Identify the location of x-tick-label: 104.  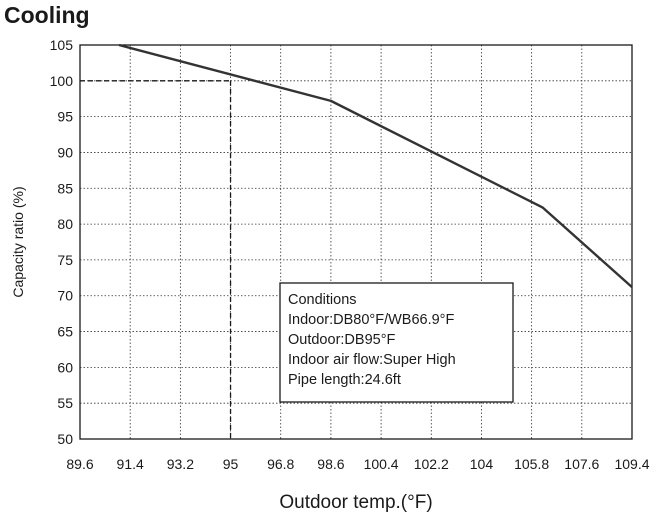
(482, 464).